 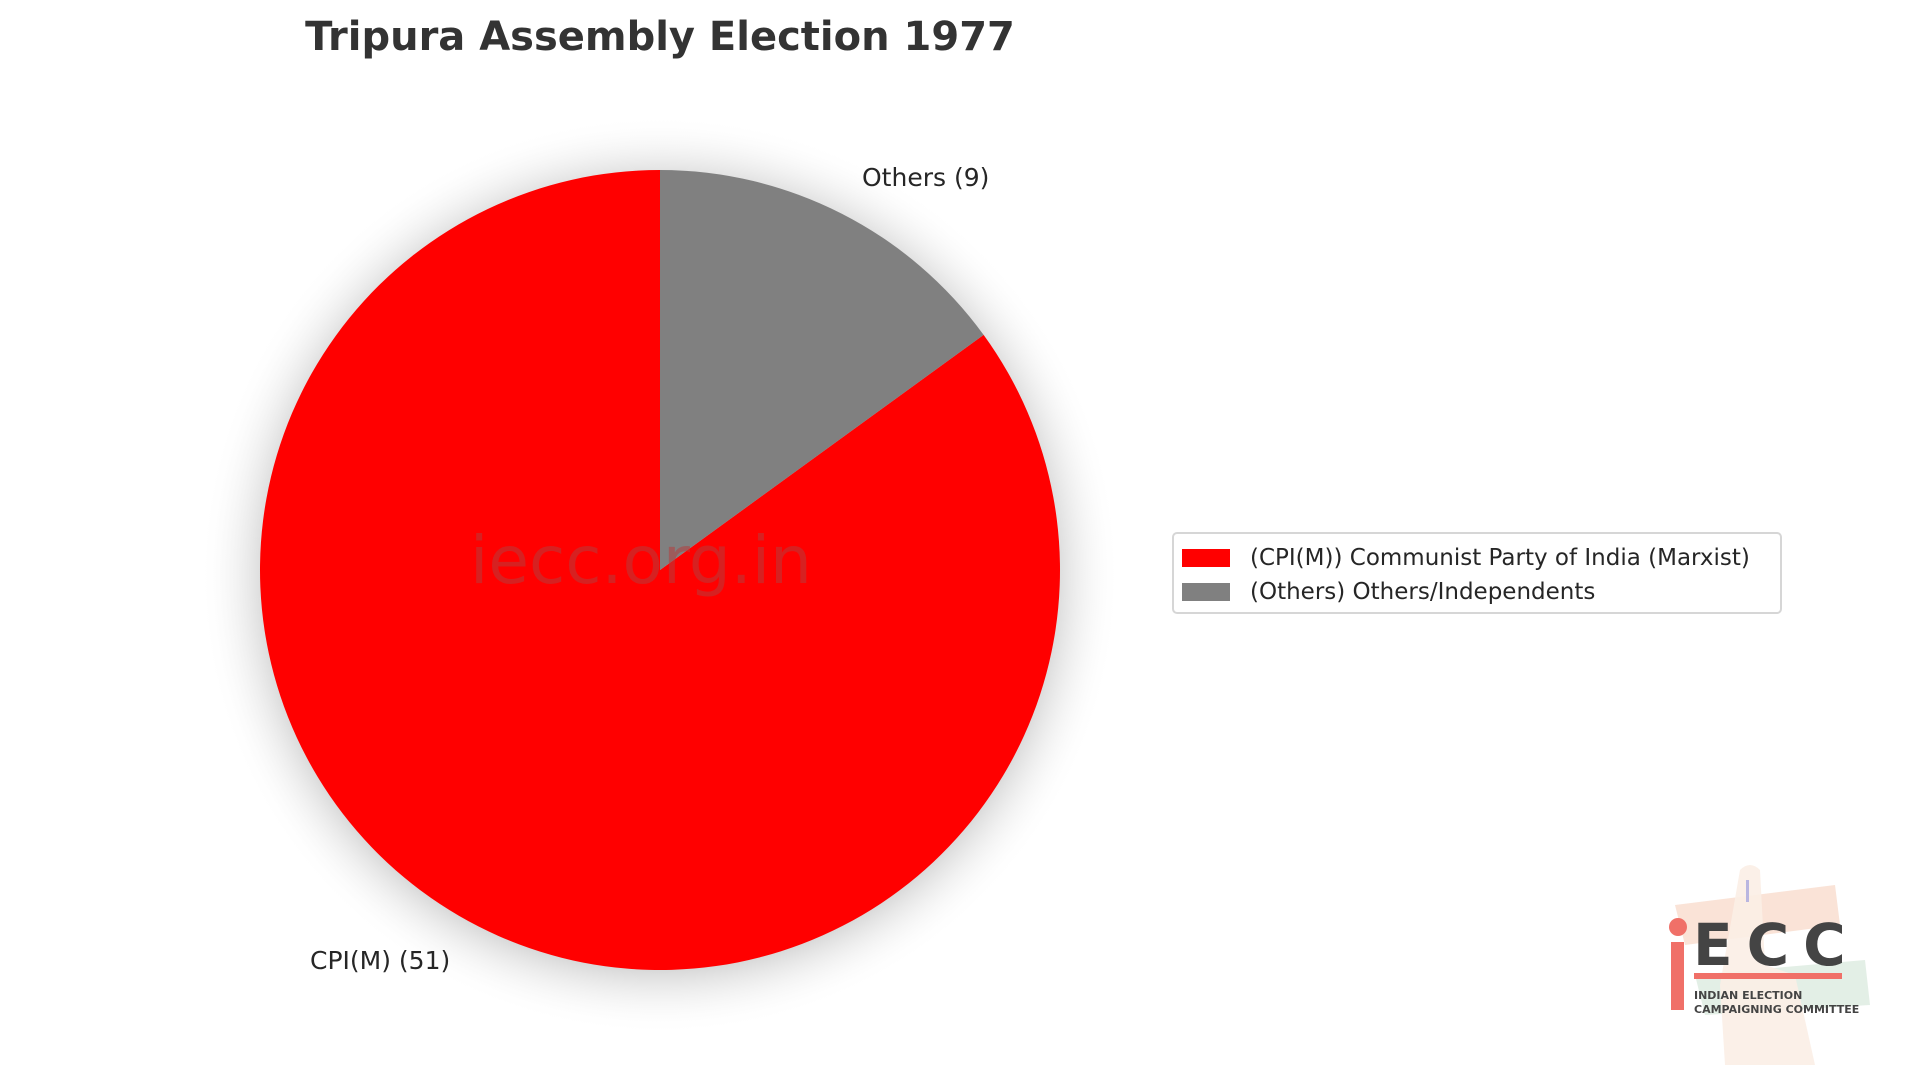 I want to click on legend-item-others: (Others) Others/Independents, so click(x=1388, y=592).